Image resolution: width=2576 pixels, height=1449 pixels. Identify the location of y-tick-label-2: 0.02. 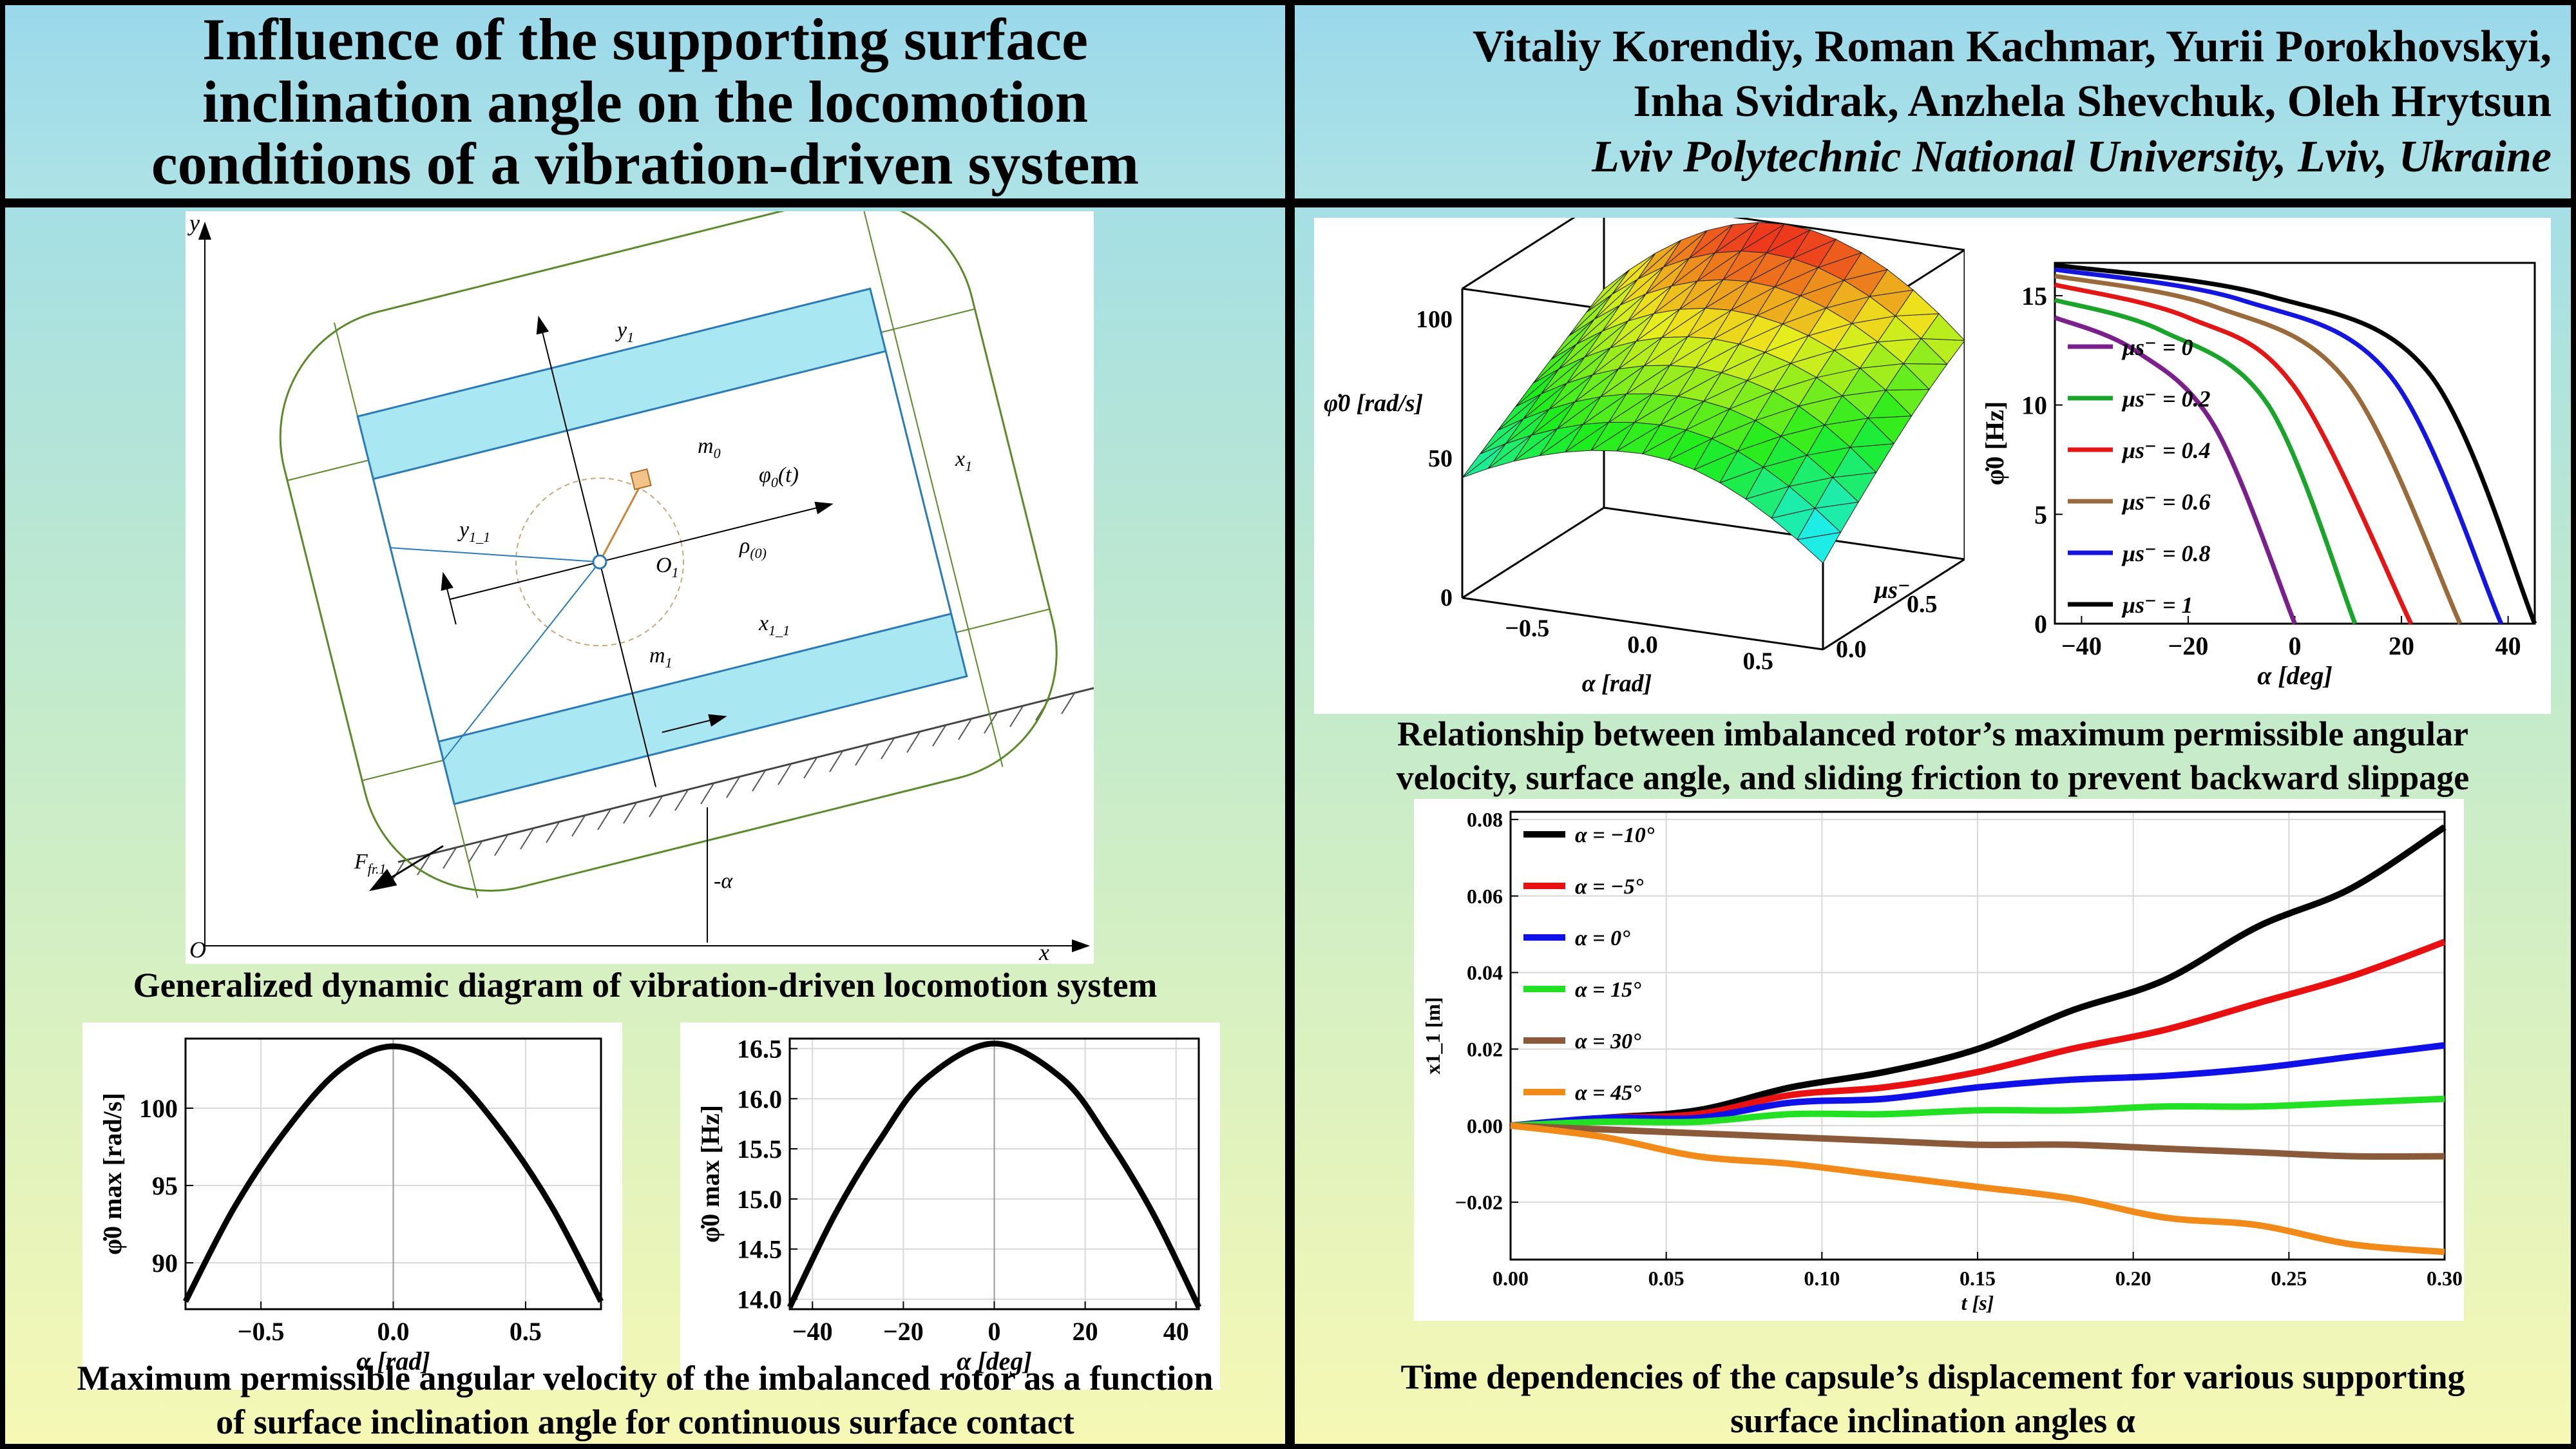
(1485, 1048).